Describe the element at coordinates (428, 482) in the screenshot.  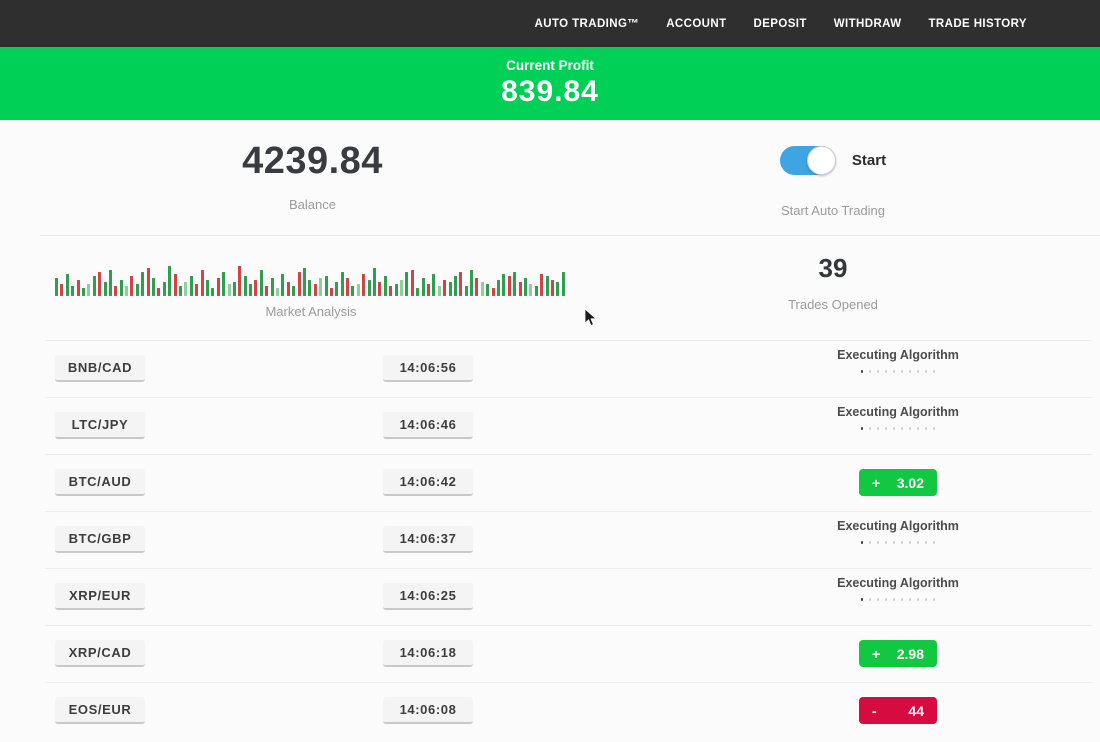
I see `trade-time-badge: 14:06:42` at that location.